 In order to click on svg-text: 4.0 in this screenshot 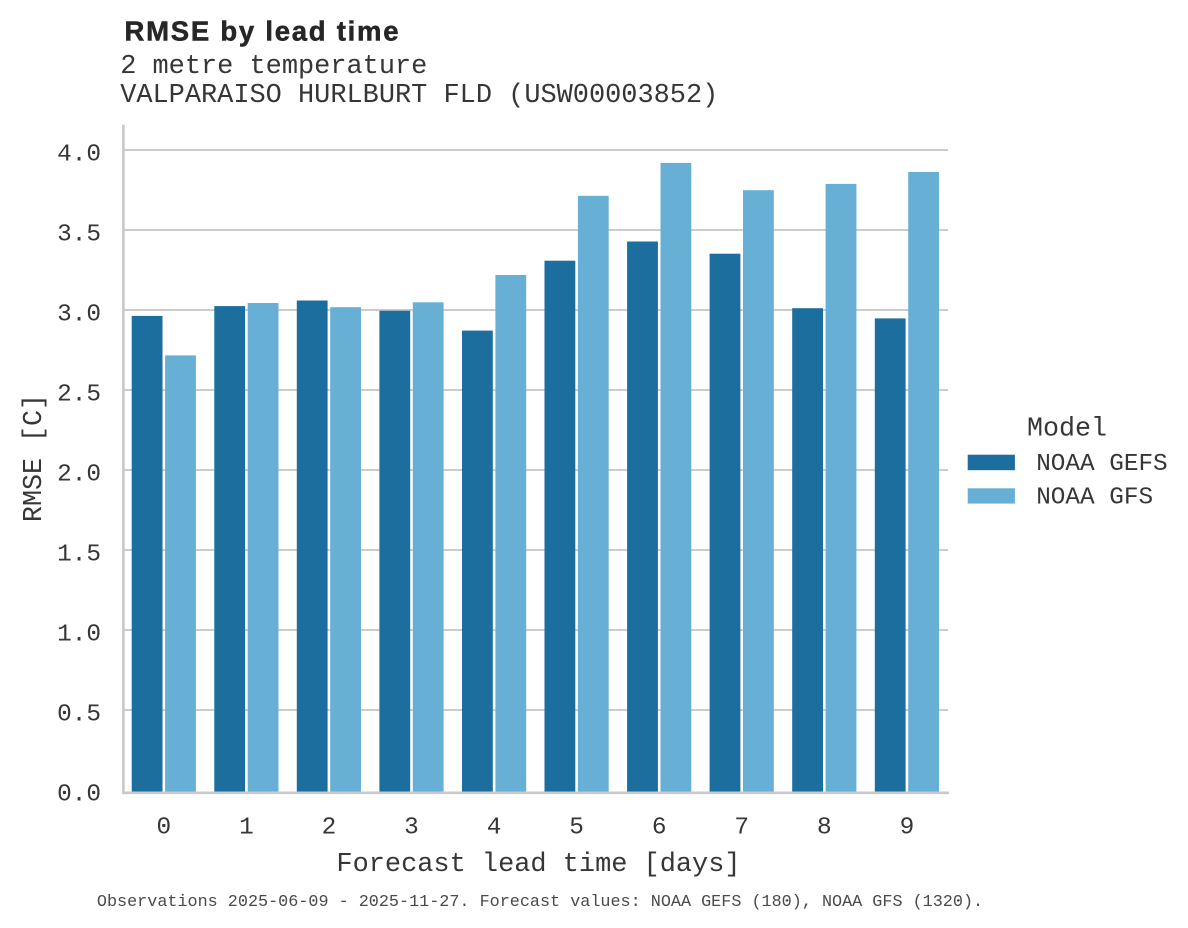, I will do `click(79, 155)`.